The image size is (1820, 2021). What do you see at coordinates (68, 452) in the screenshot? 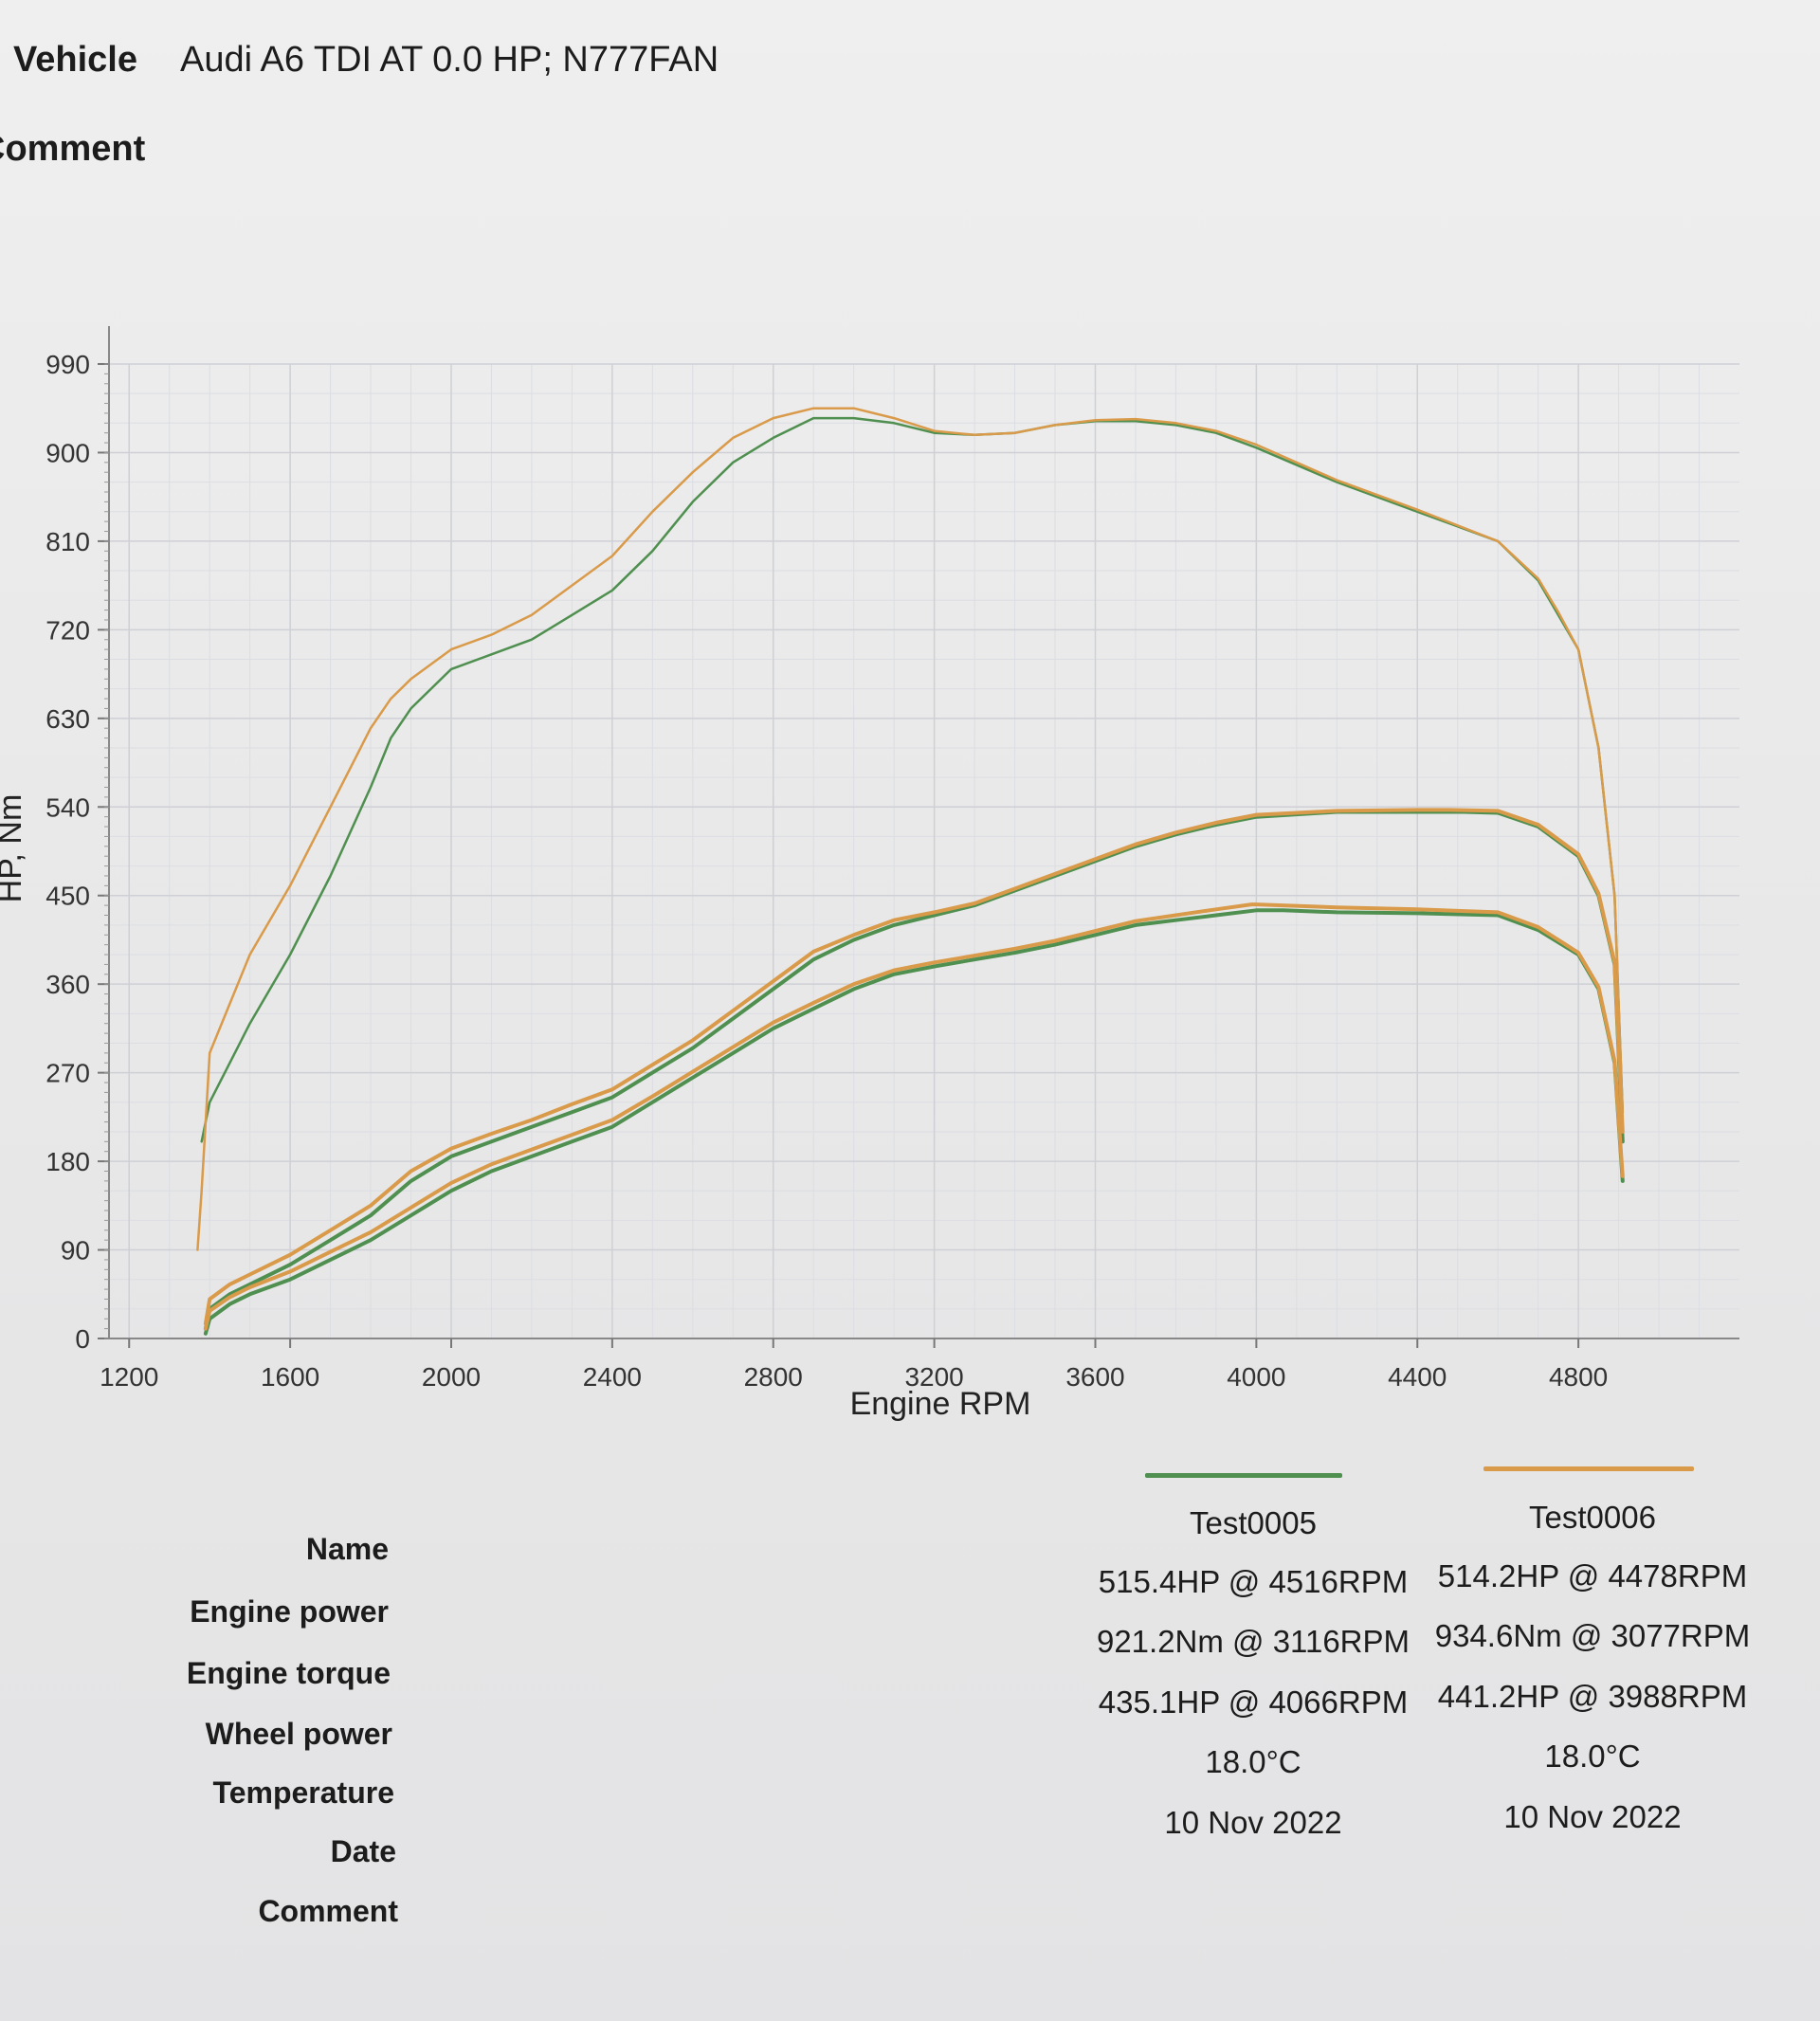
I see `y-tick-label: 900` at bounding box center [68, 452].